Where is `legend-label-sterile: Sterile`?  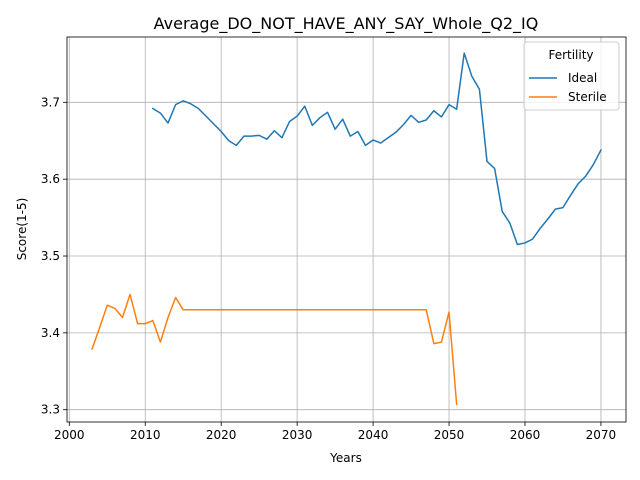
legend-label-sterile: Sterile is located at coordinates (587, 97).